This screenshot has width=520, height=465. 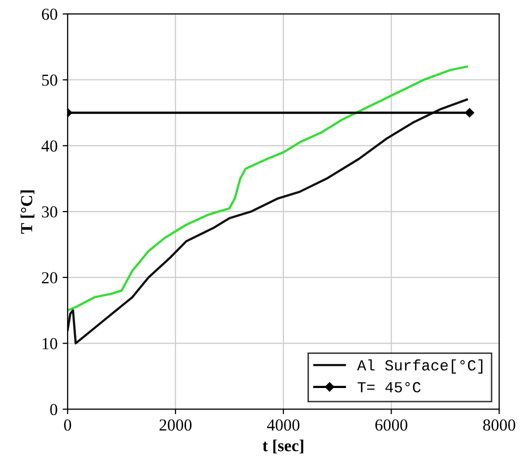 What do you see at coordinates (27, 212) in the screenshot?
I see `y-axis-title: T [°C]` at bounding box center [27, 212].